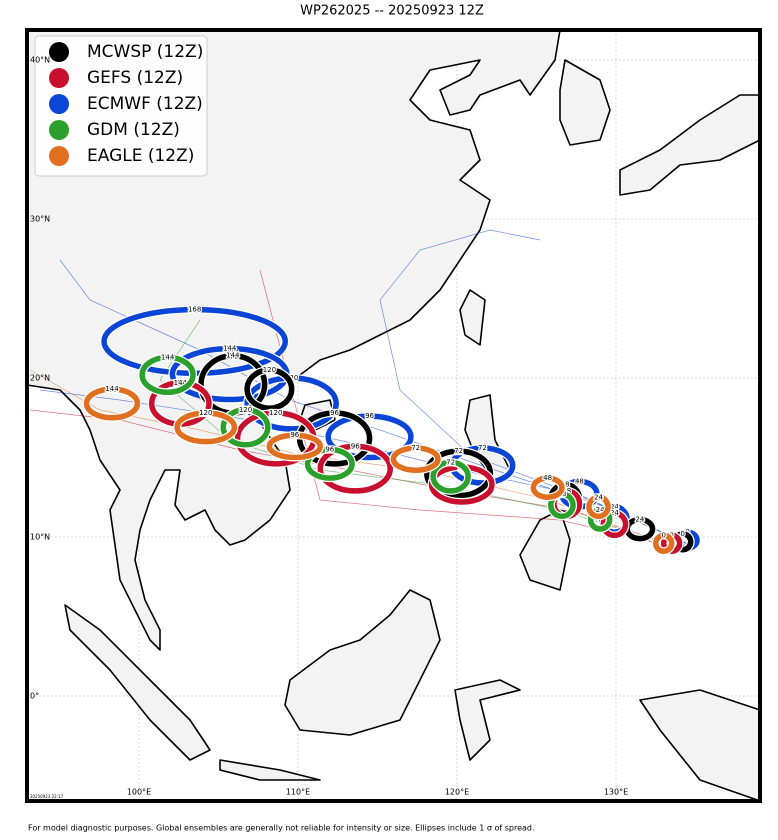 Image resolution: width=778 pixels, height=840 pixels. Describe the element at coordinates (34, 696) in the screenshot. I see `y-tick-label: 0°` at that location.